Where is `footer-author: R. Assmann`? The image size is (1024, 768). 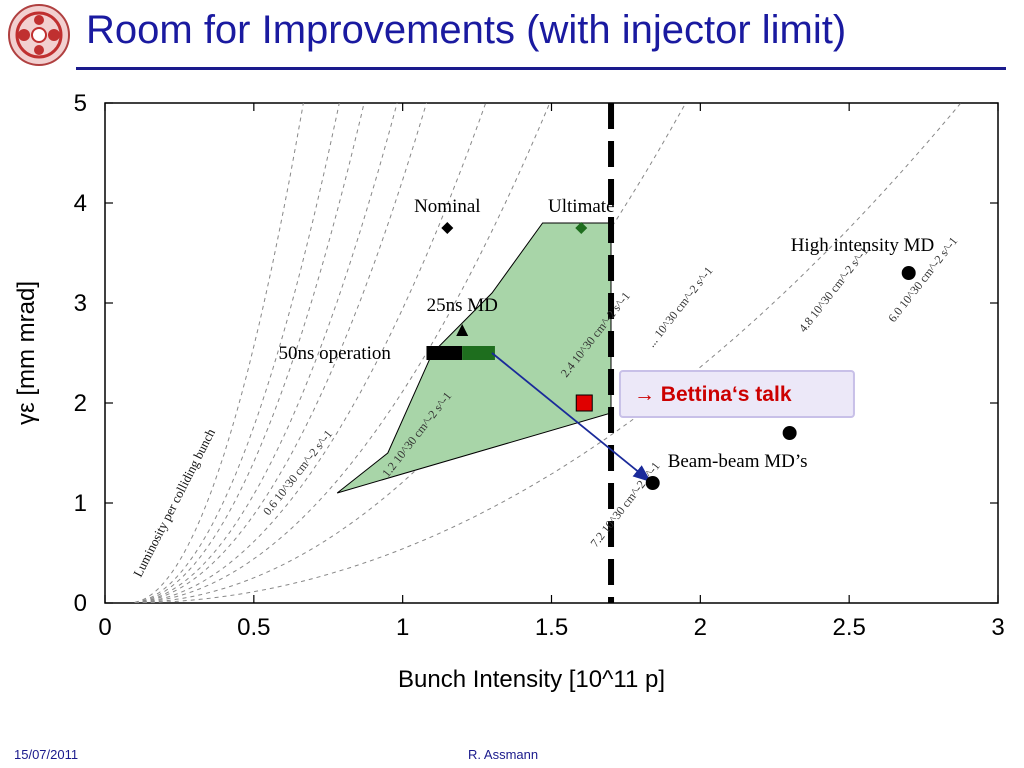 footer-author: R. Assmann is located at coordinates (503, 754).